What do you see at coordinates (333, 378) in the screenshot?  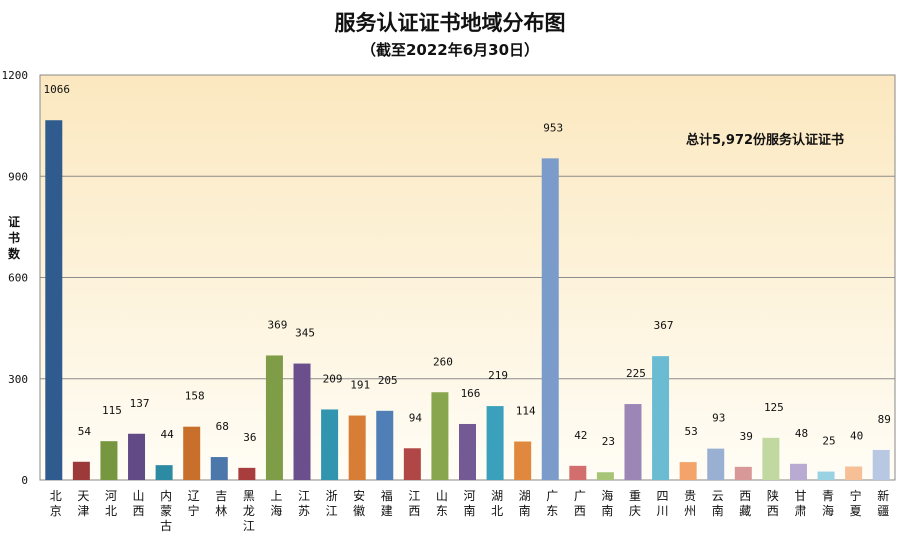 I see `data-label: 209` at bounding box center [333, 378].